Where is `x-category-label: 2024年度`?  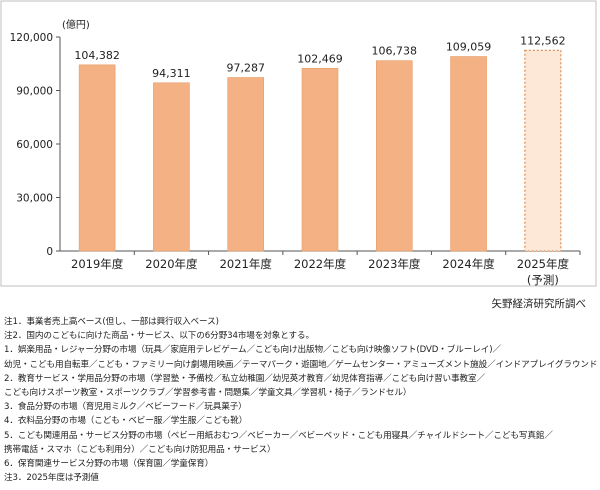
x-category-label: 2024年度 is located at coordinates (468, 264).